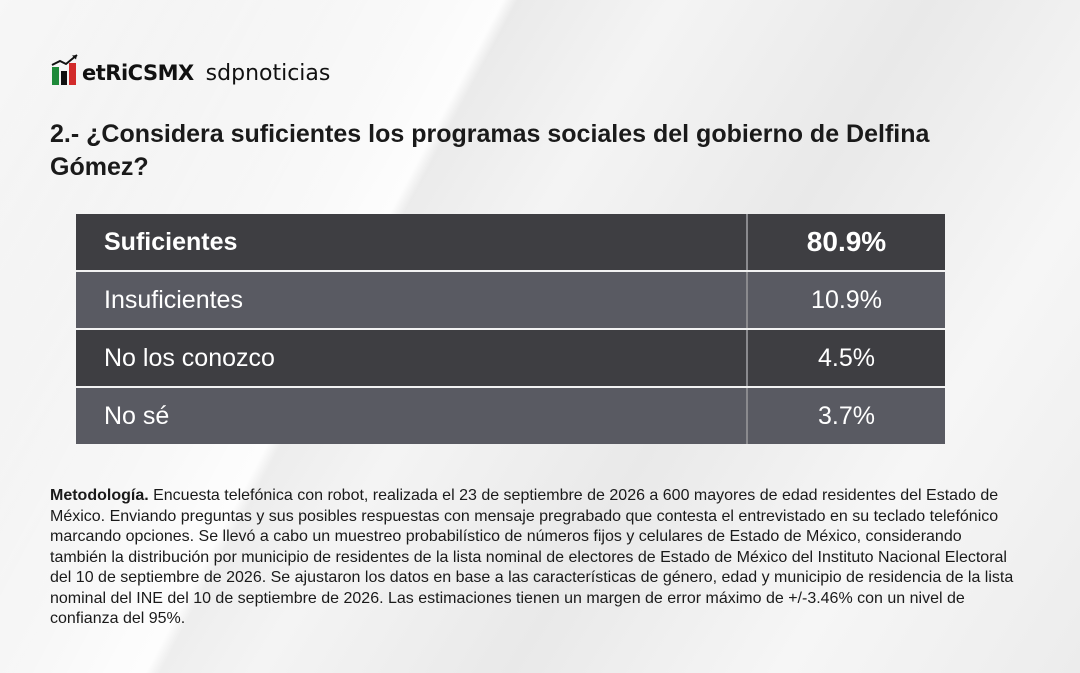  Describe the element at coordinates (846, 241) in the screenshot. I see `row-value: 80.9%` at that location.